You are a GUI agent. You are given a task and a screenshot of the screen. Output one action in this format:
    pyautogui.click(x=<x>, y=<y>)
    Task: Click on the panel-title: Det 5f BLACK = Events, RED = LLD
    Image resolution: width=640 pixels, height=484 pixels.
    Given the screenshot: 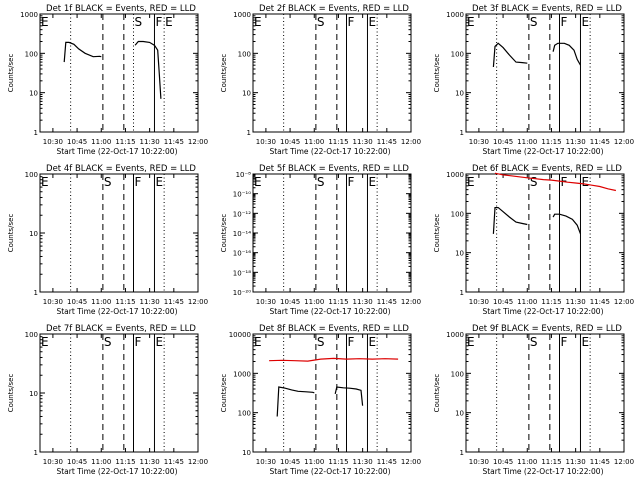 What is the action you would take?
    pyautogui.click(x=334, y=169)
    